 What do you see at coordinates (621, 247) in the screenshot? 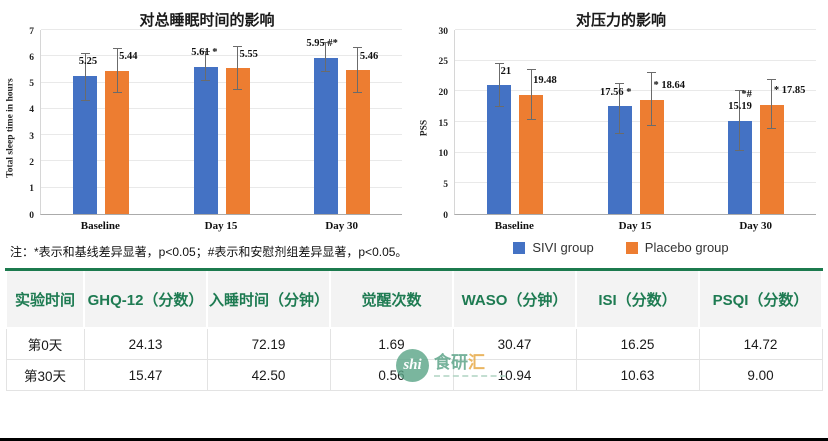
I see `chart-legend: SIVI group Placebo group` at bounding box center [621, 247].